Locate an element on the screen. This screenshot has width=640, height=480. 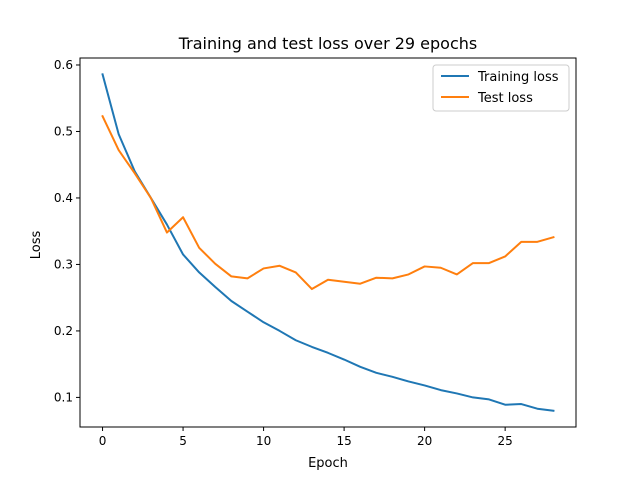
chart-title: Training and test loss over 29 epochs is located at coordinates (327, 43).